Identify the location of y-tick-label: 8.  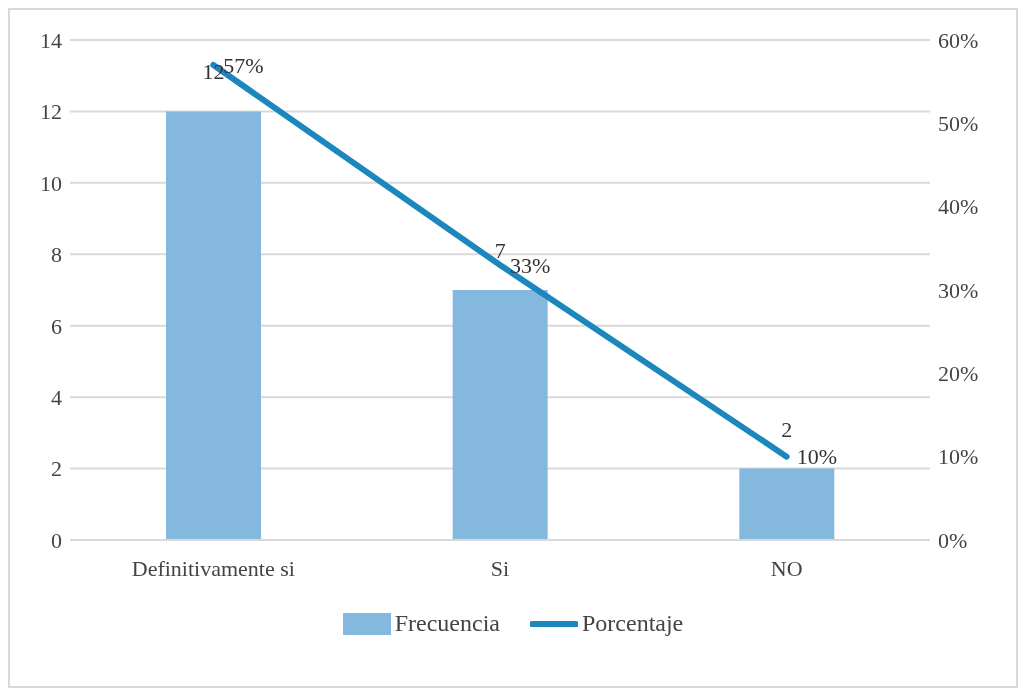
(56, 255).